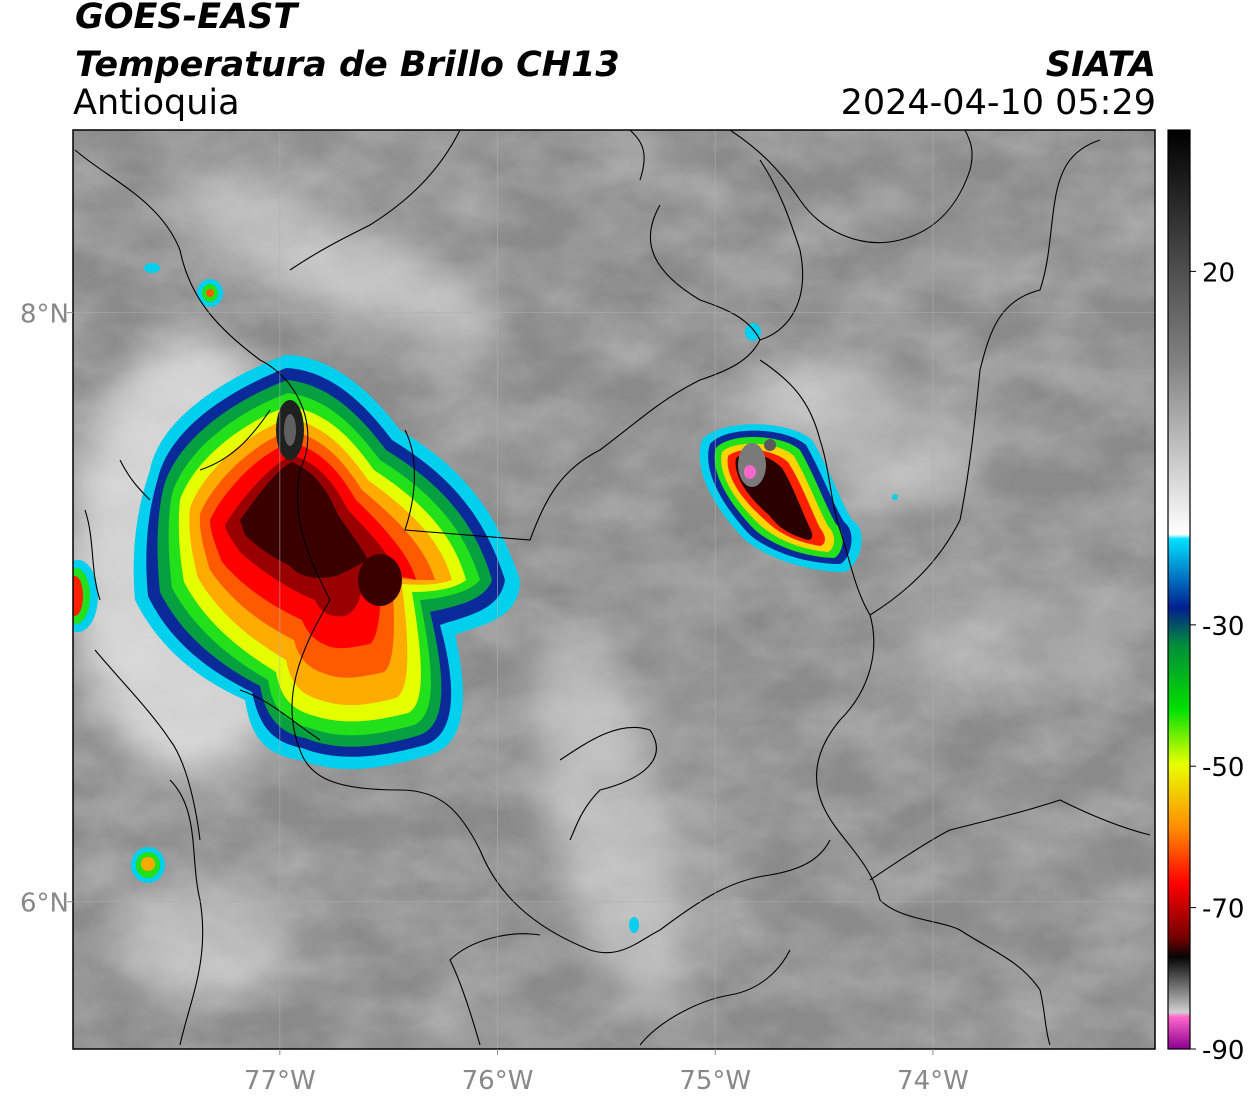 The width and height of the screenshot is (1252, 1099). Describe the element at coordinates (1223, 768) in the screenshot. I see `colorbar-tick-label: -50` at that location.